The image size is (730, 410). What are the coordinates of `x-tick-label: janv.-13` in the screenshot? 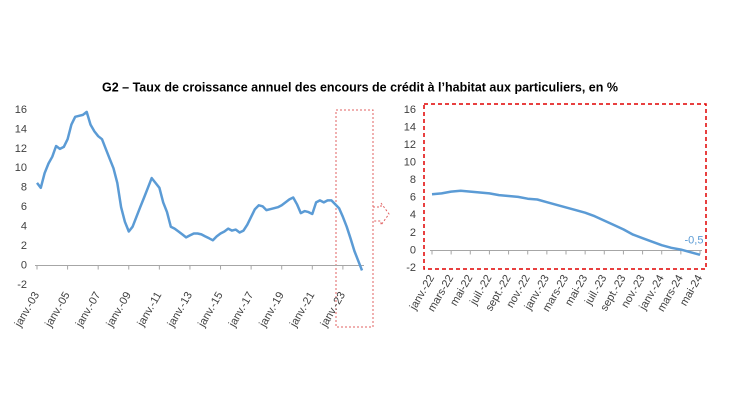 It's located at (180, 310).